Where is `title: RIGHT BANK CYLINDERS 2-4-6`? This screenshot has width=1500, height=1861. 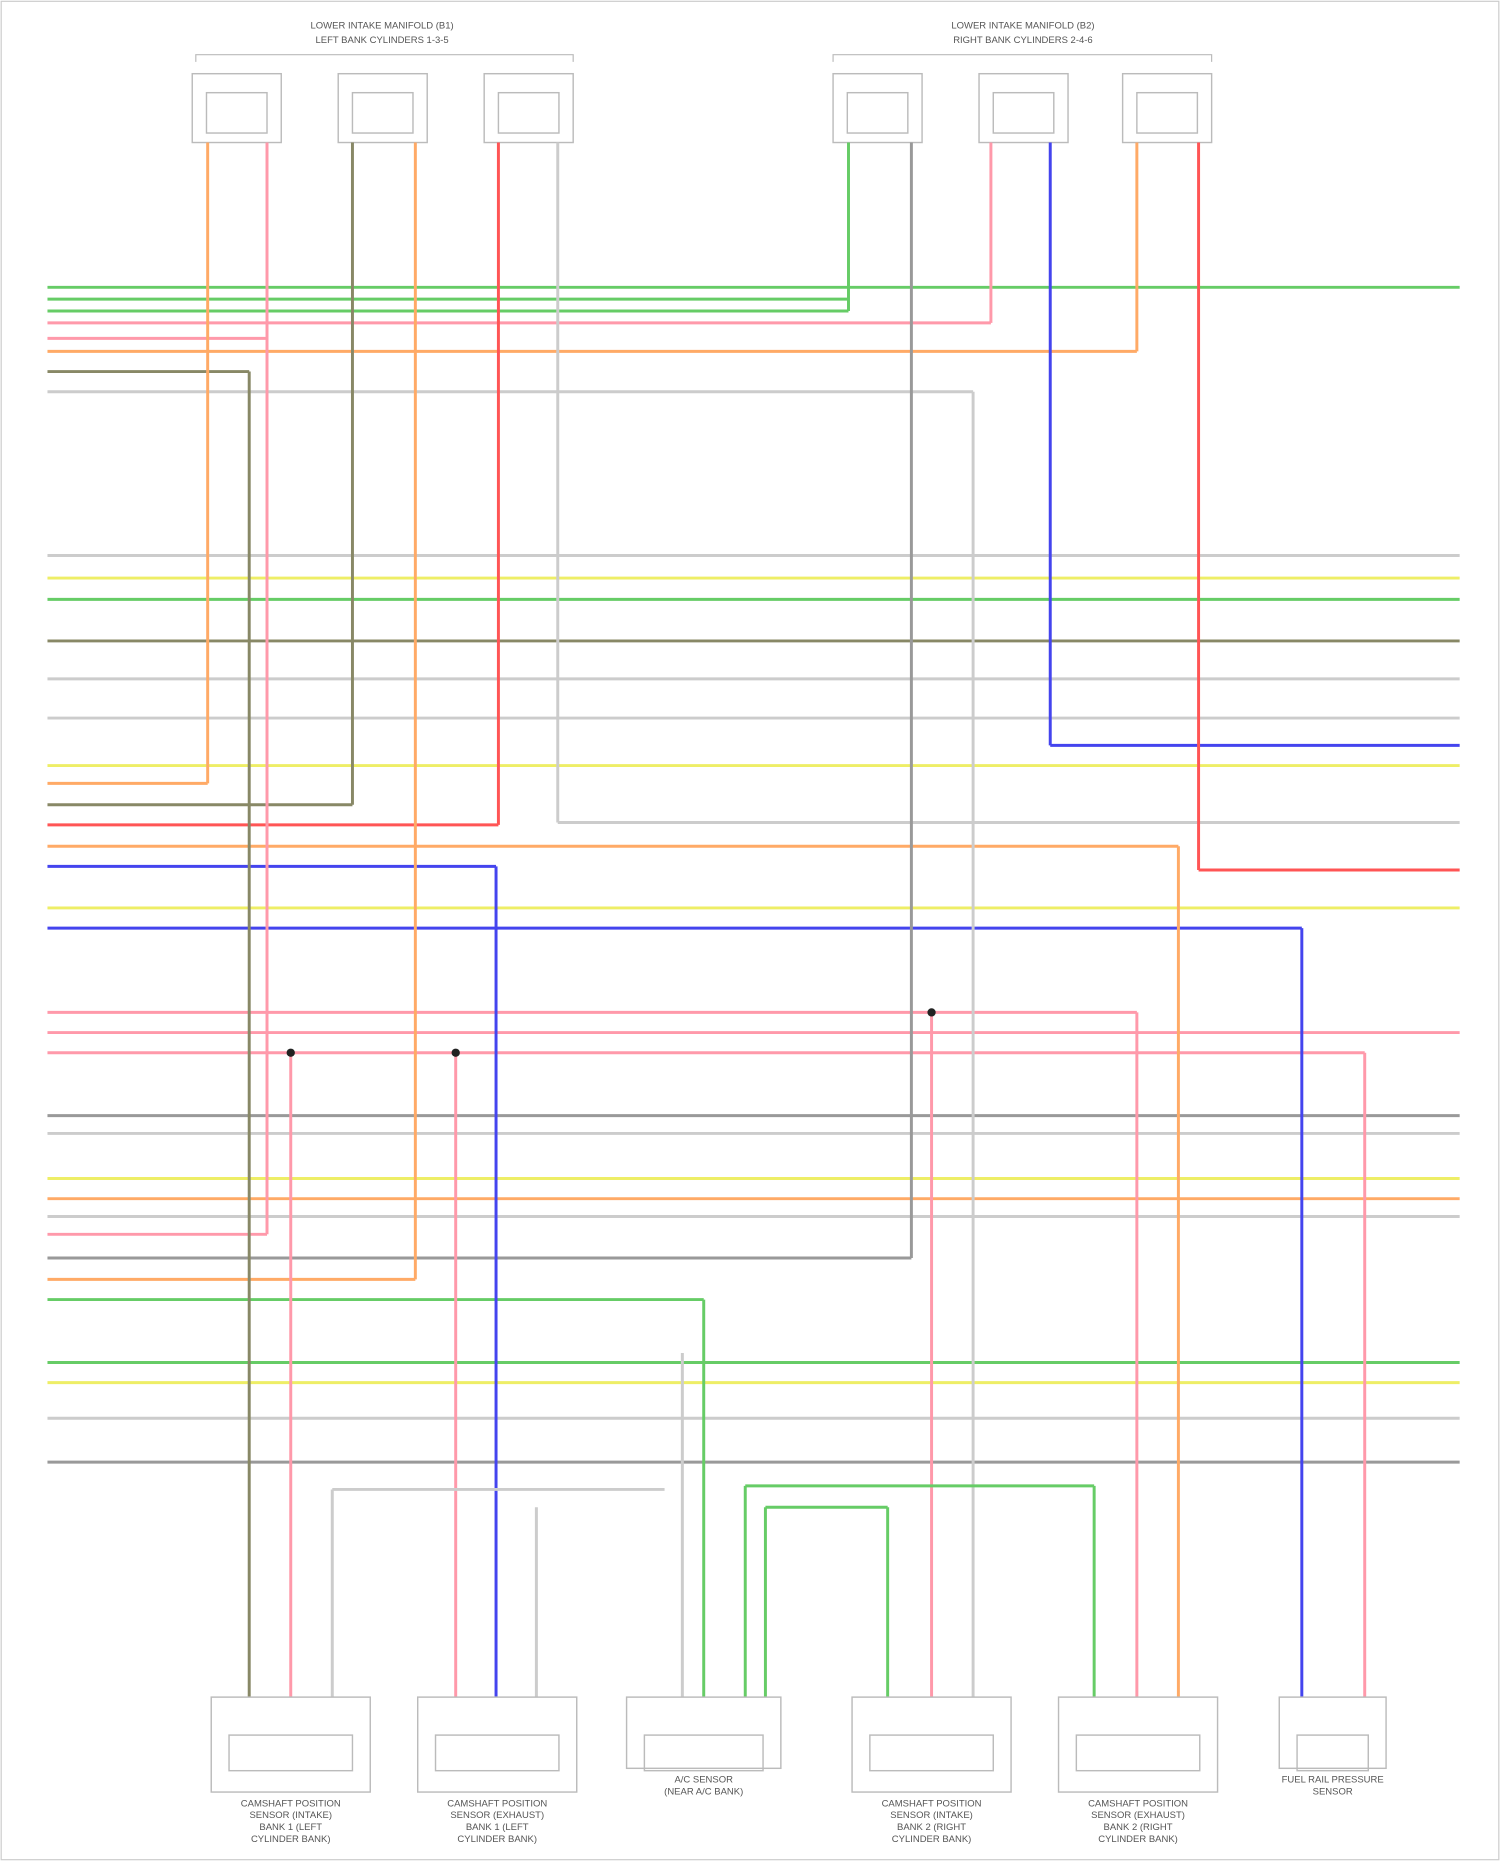 title: RIGHT BANK CYLINDERS 2-4-6 is located at coordinates (1022, 40).